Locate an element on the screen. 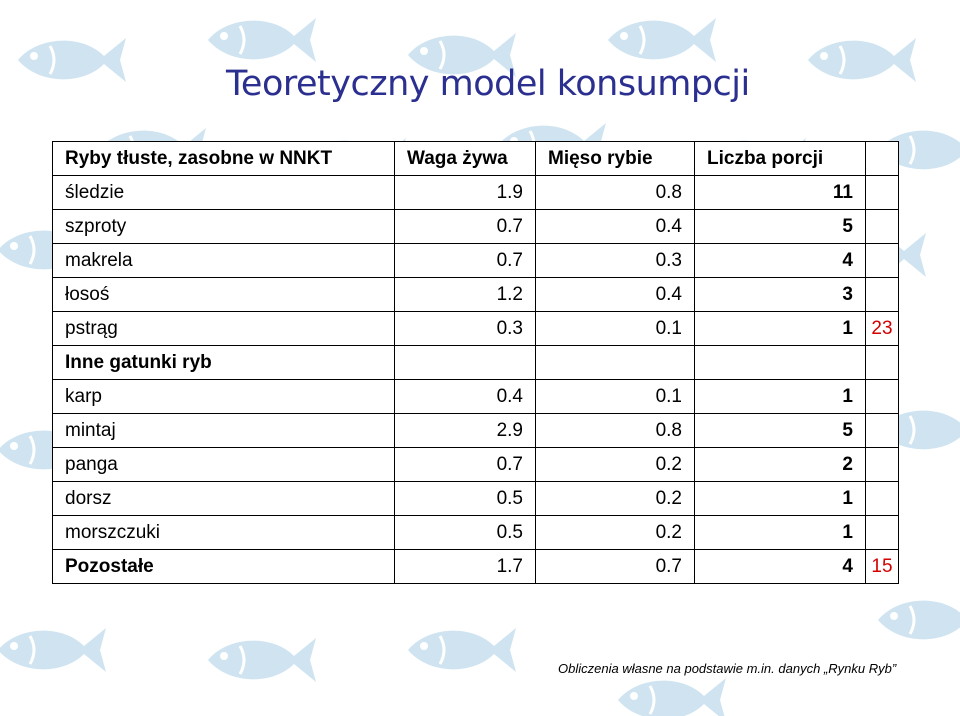  section-label-cell: Inne gatunki ryb is located at coordinates (223, 362).